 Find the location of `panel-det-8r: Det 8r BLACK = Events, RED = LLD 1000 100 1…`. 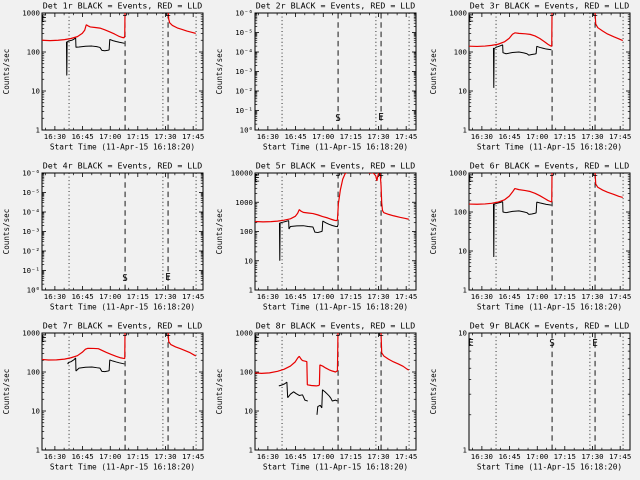

panel-det-8r: Det 8r BLACK = Events, RED = LLD 1000 100 1… is located at coordinates (319, 400).